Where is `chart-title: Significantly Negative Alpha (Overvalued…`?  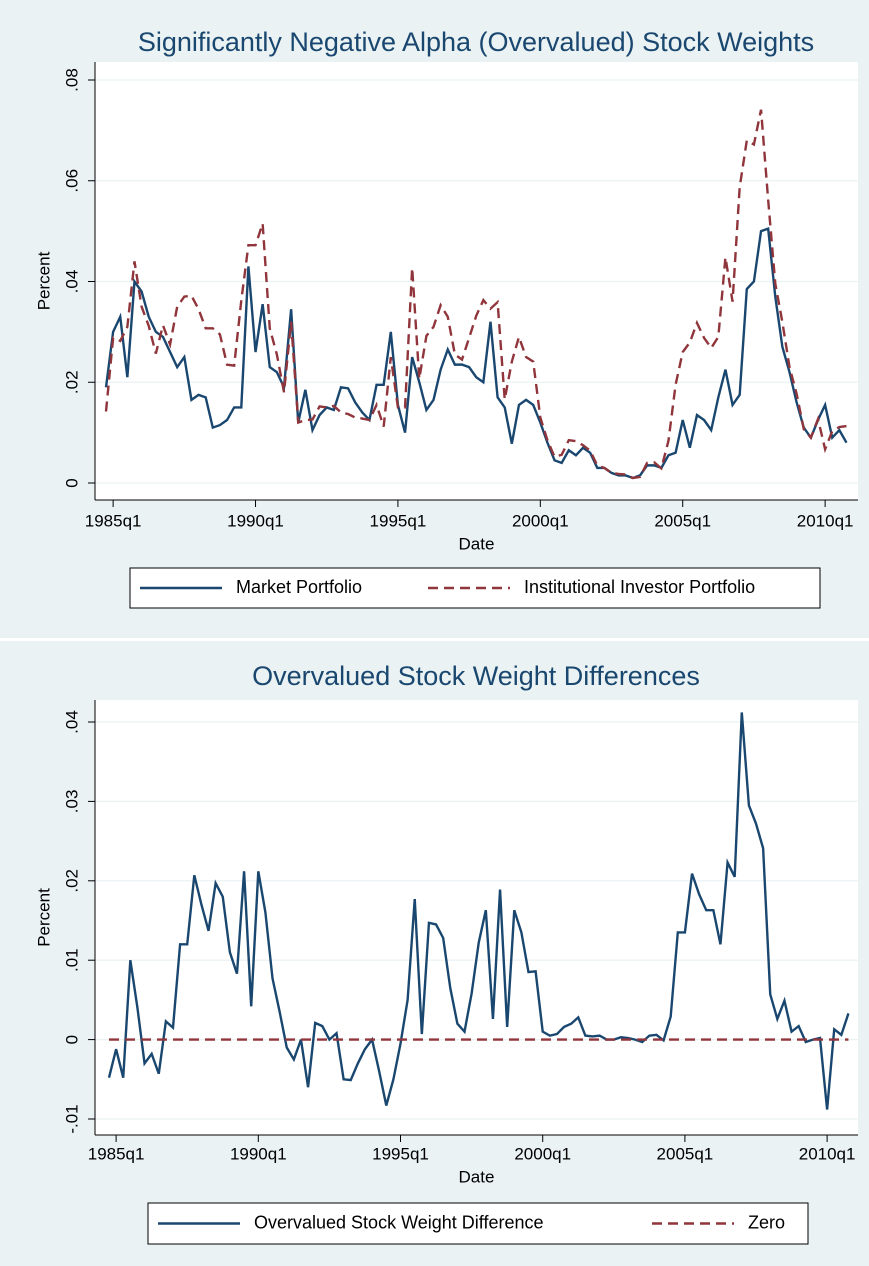 chart-title: Significantly Negative Alpha (Overvalued… is located at coordinates (476, 42).